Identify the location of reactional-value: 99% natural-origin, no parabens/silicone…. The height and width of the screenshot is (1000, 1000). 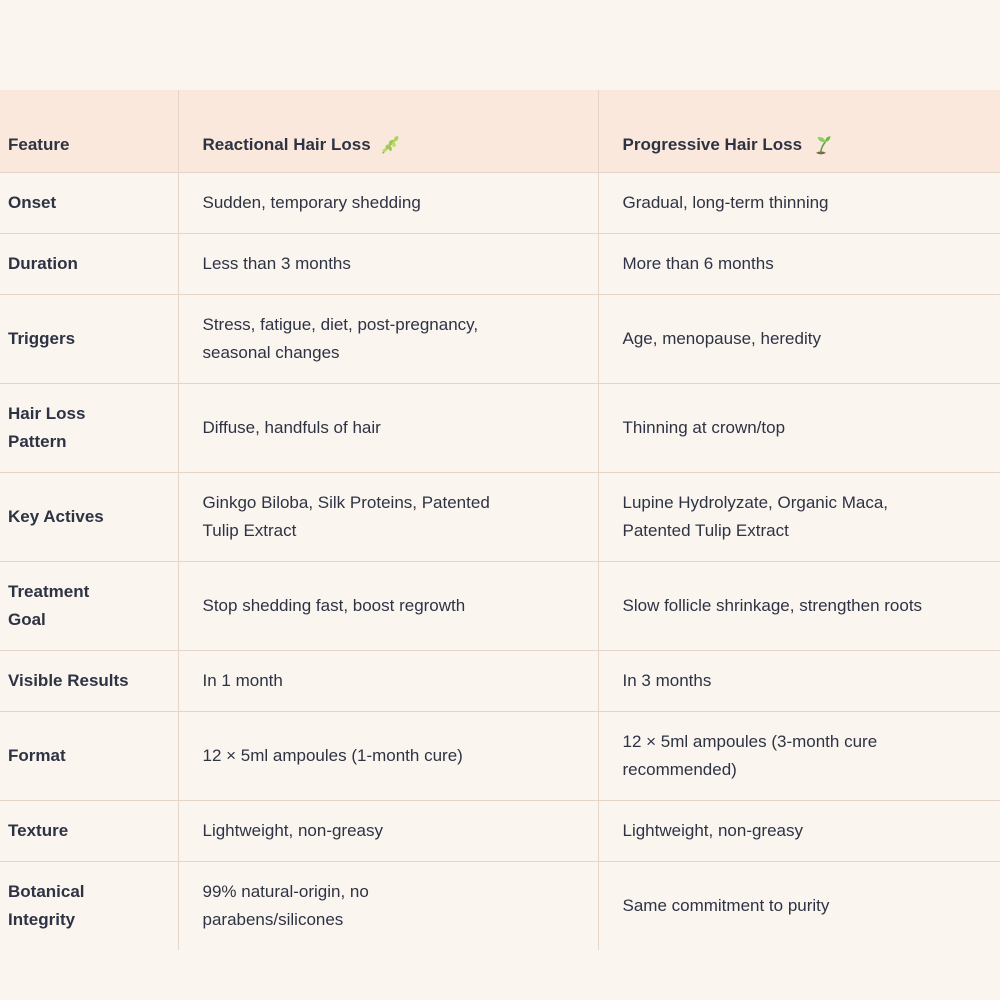
(387, 905).